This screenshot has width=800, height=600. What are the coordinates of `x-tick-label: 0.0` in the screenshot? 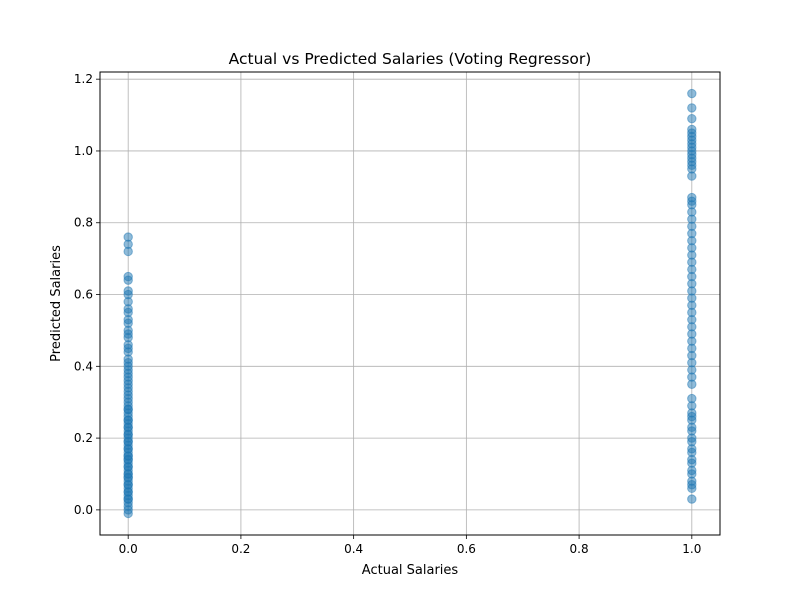 It's located at (128, 549).